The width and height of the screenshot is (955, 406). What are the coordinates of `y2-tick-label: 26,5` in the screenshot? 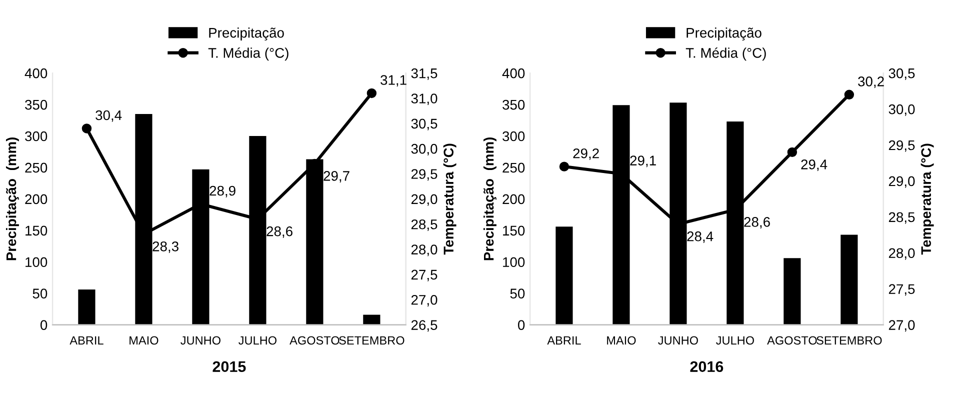 It's located at (424, 326).